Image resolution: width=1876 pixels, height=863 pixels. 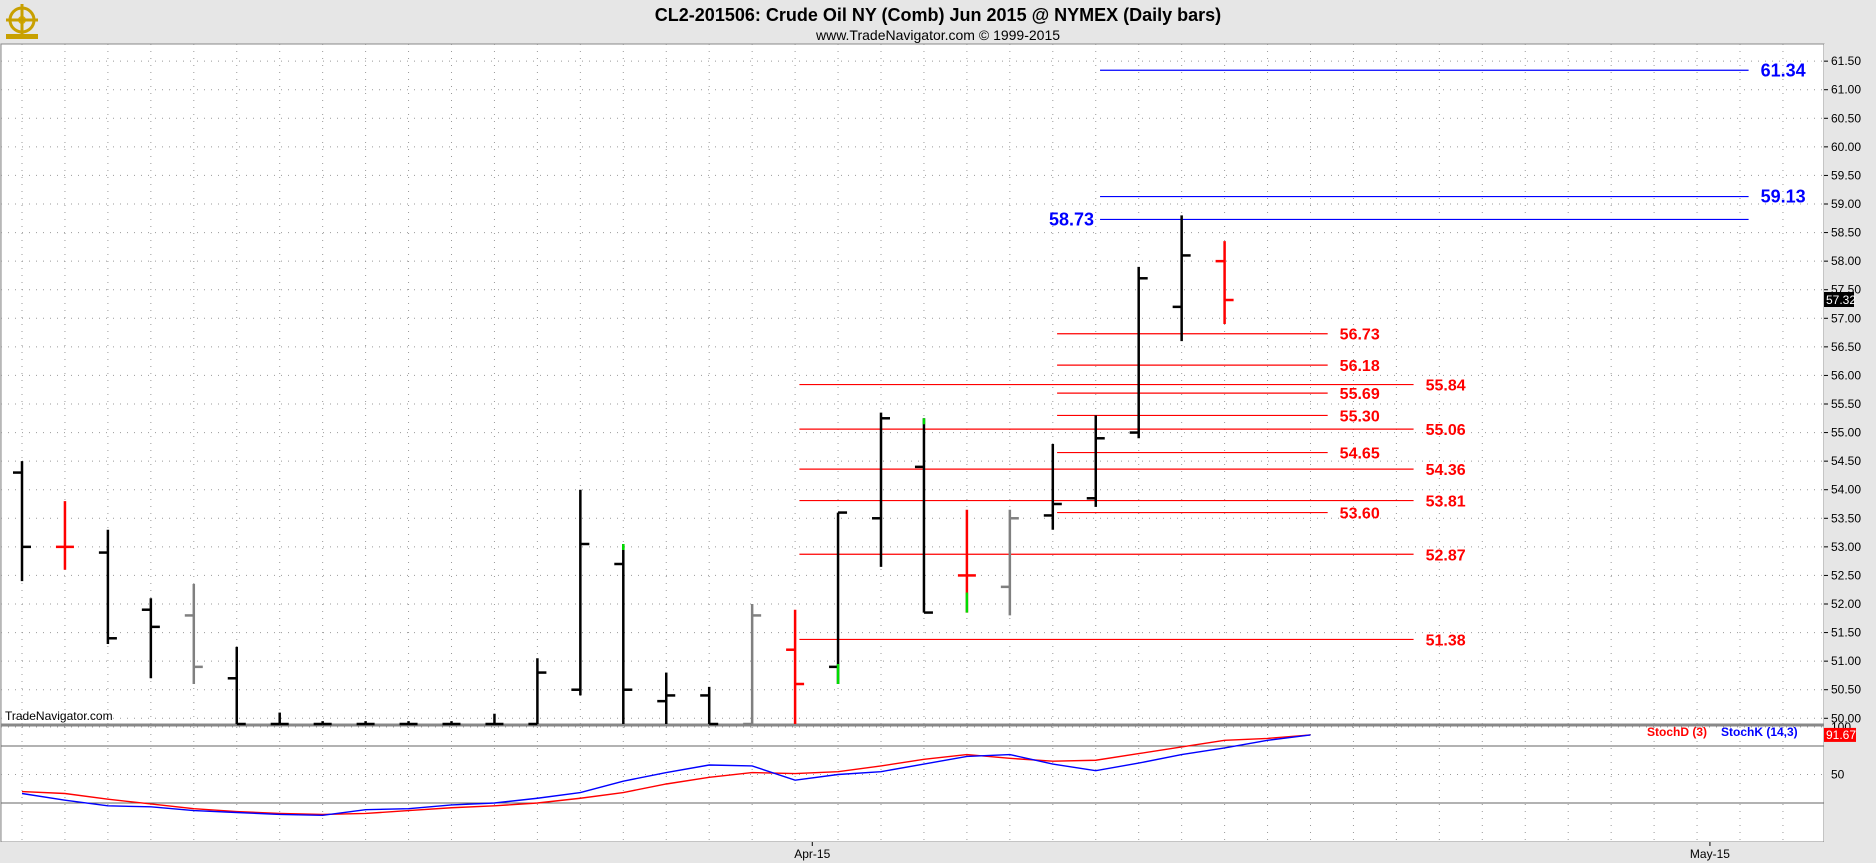 I want to click on stoch-last-label: 91.67, so click(x=1841, y=735).